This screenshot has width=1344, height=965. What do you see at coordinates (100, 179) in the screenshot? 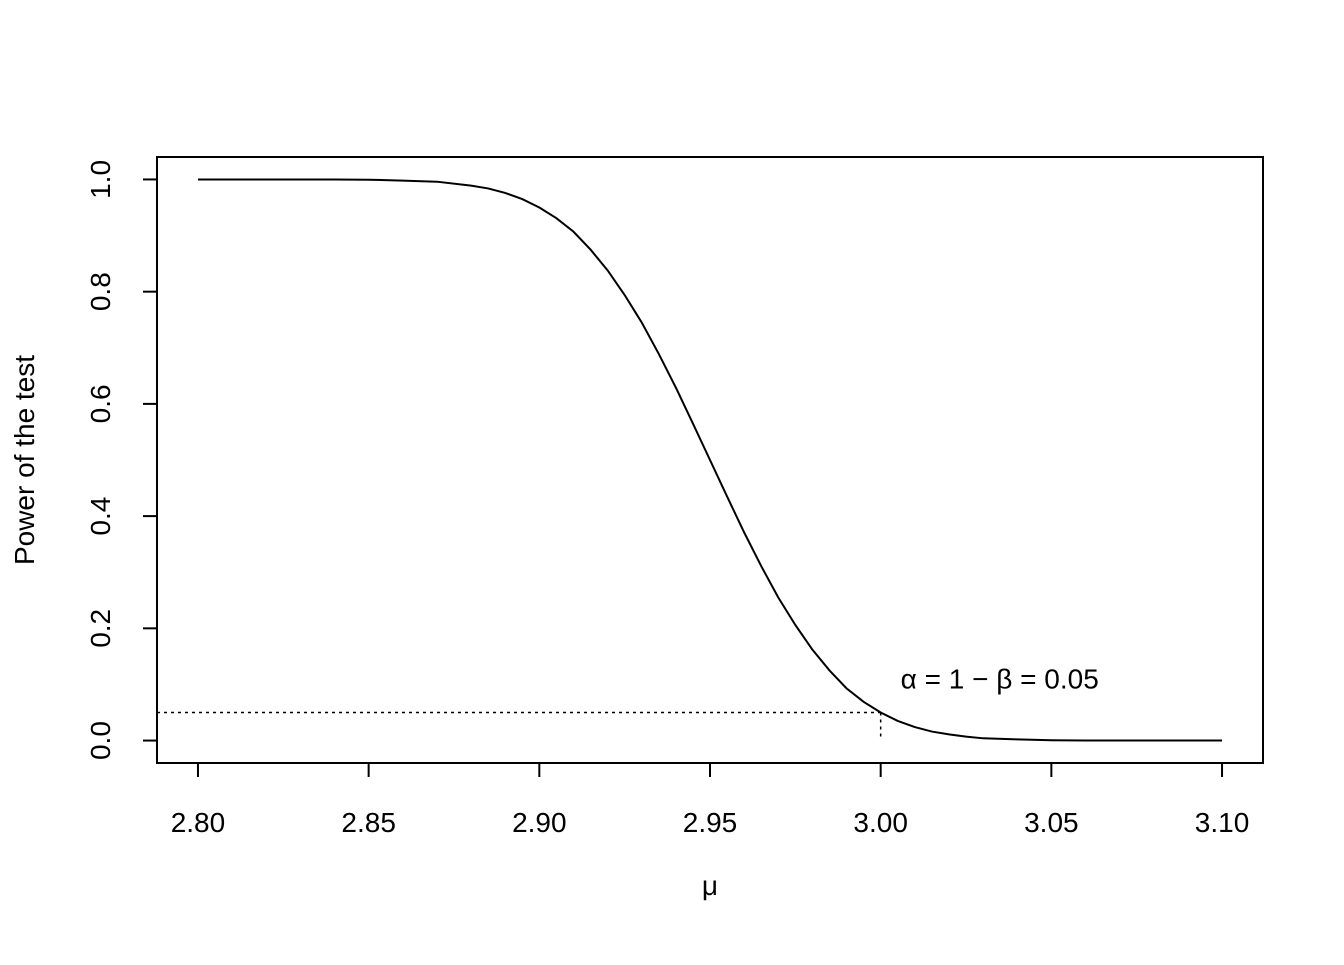
I see `y-tick-label: 1.0` at bounding box center [100, 179].